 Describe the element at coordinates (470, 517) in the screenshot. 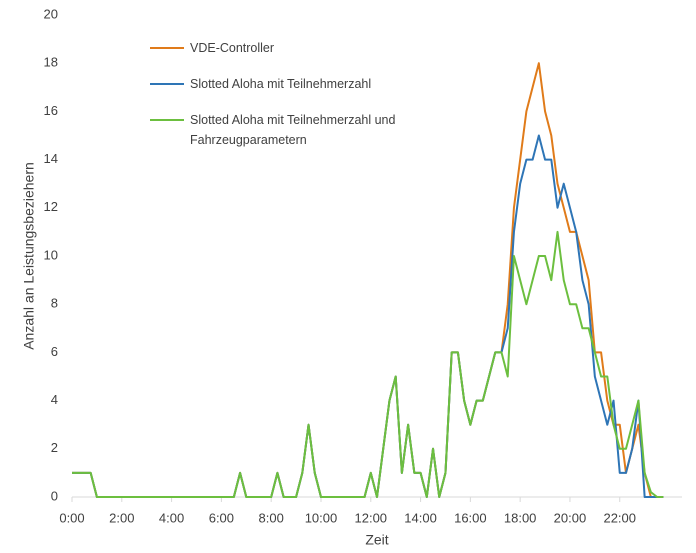

I see `x-tick-label: 16:00` at that location.